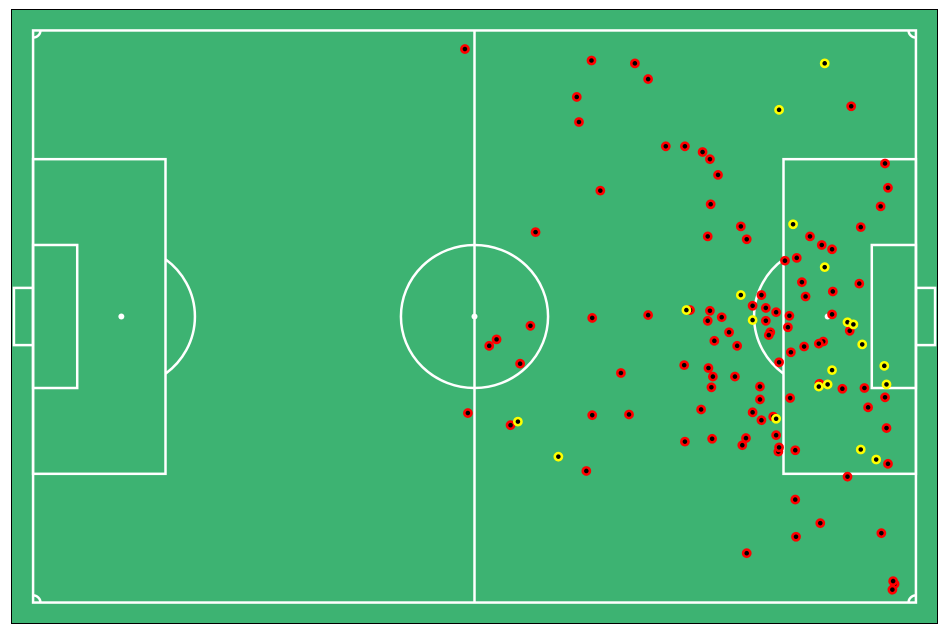 The width and height of the screenshot is (947, 632). I want to click on left-penalty-spot, so click(121, 316).